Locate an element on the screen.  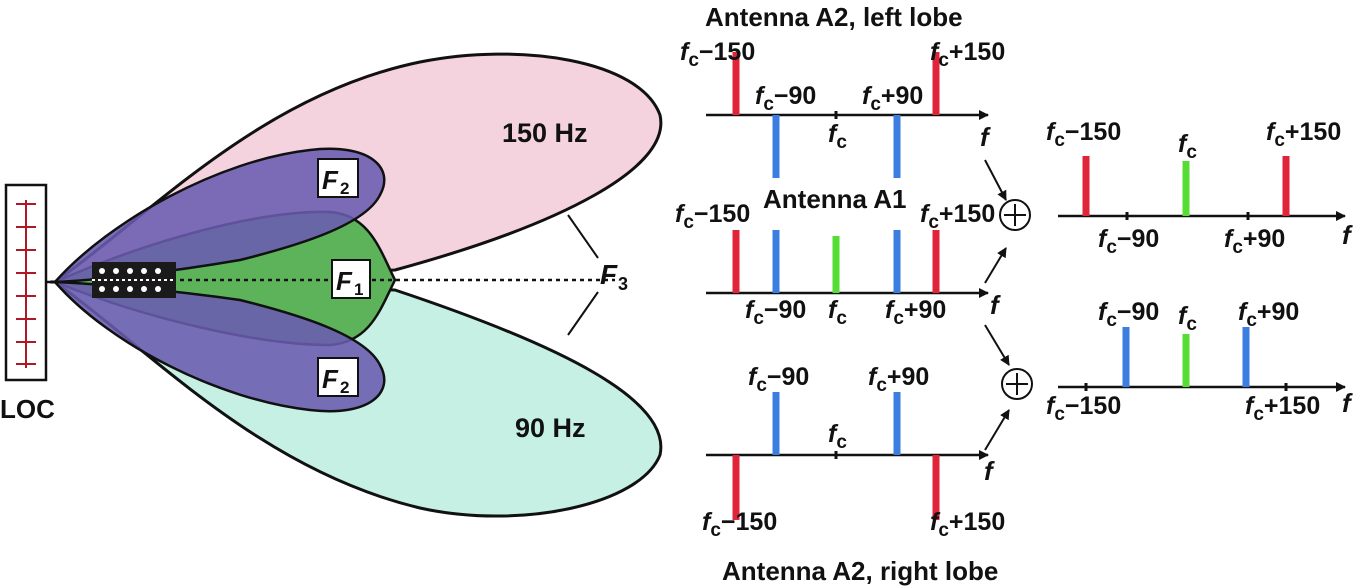
f1-sub: 1 is located at coordinates (358, 289).